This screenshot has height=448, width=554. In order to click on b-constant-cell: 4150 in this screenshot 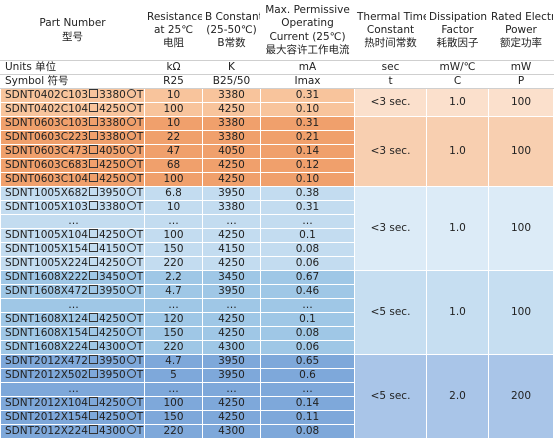, I will do `click(231, 249)`.